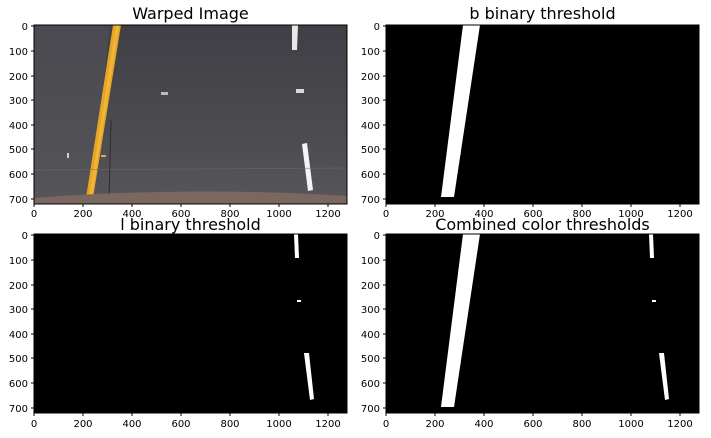 This screenshot has width=711, height=438. What do you see at coordinates (542, 224) in the screenshot?
I see `panel-title: Combined color thresholds` at bounding box center [542, 224].